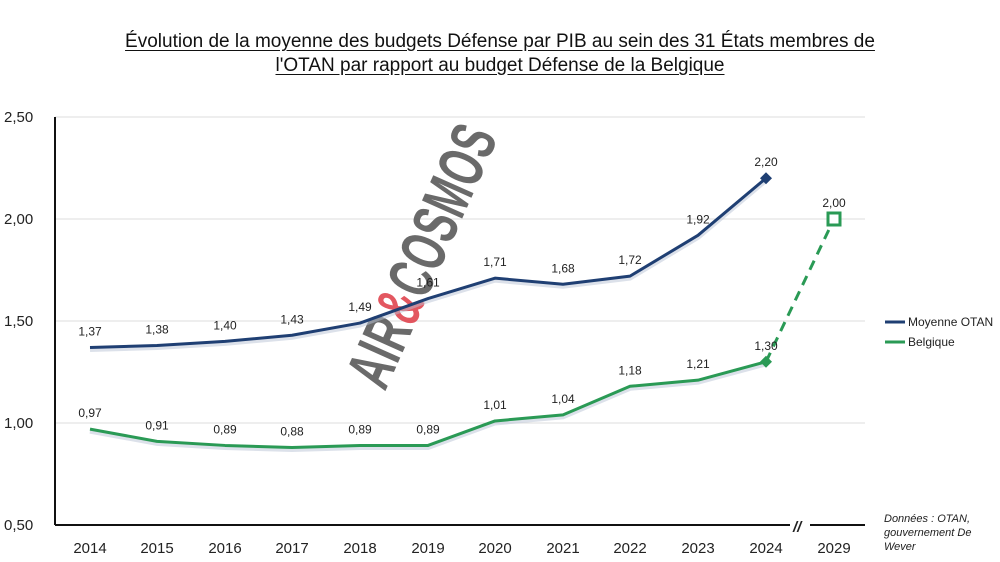 Image resolution: width=1000 pixels, height=562 pixels. Describe the element at coordinates (698, 364) in the screenshot. I see `data-label: 1,21` at that location.